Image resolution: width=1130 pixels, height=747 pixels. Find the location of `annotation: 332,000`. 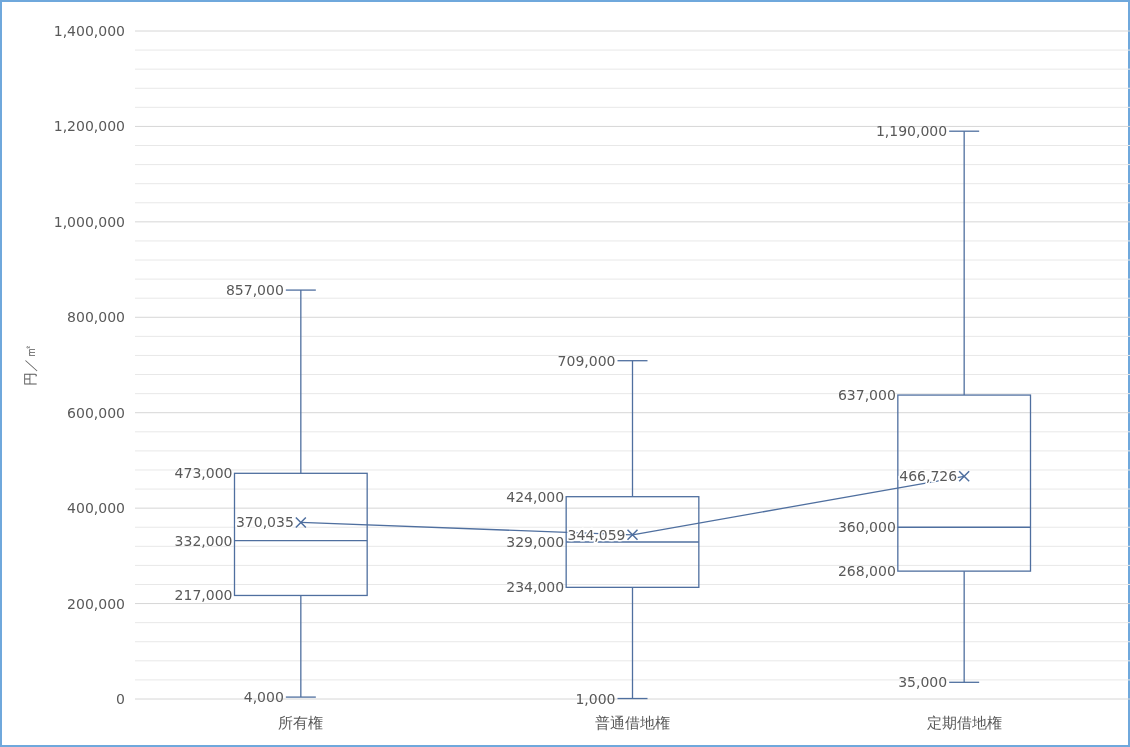

annotation: 332,000 is located at coordinates (203, 540).